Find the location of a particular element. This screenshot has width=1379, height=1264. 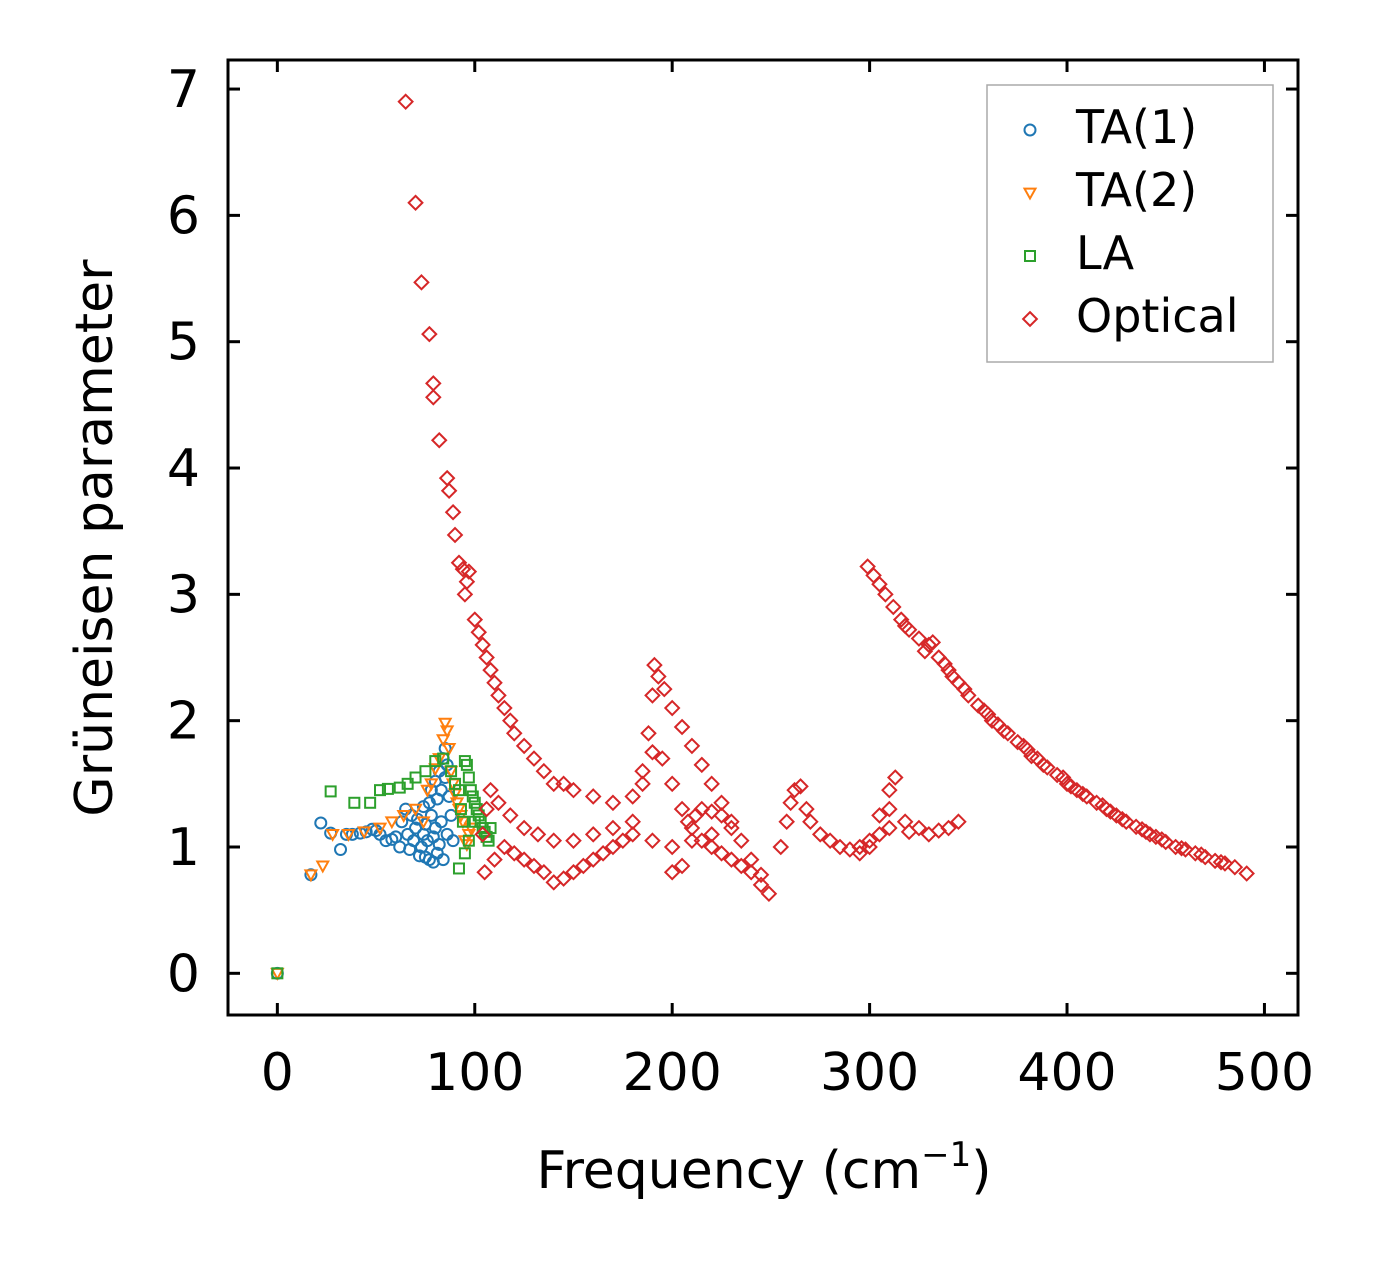

legend-label-la: LA is located at coordinates (1105, 253).